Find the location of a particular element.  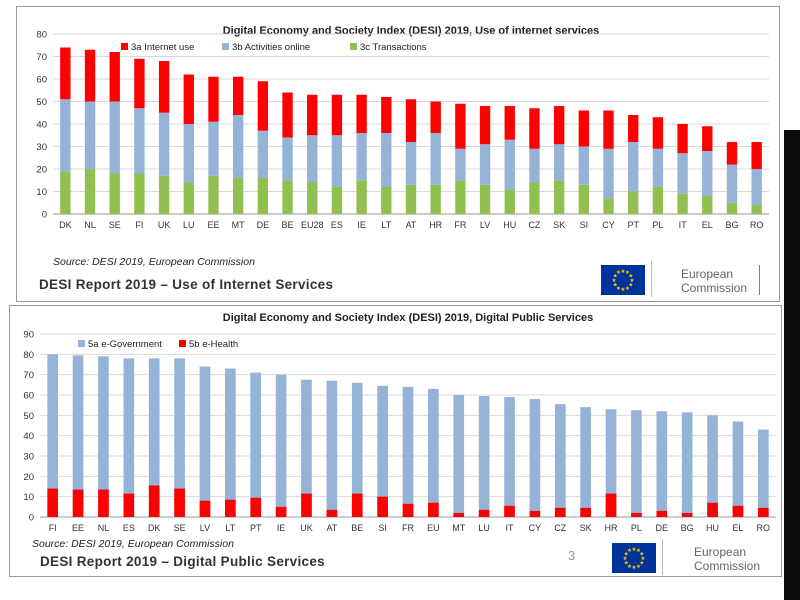

x-tick-label: EE is located at coordinates (213, 225).